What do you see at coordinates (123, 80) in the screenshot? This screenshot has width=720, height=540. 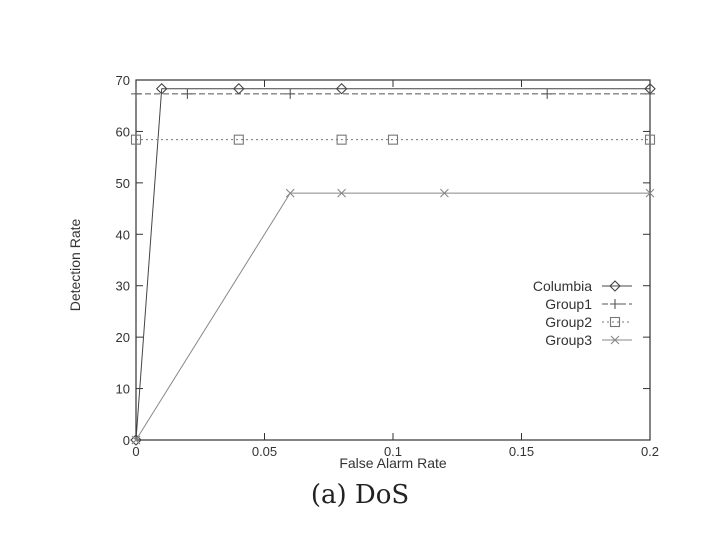 I see `y-tick-label: 70` at bounding box center [123, 80].